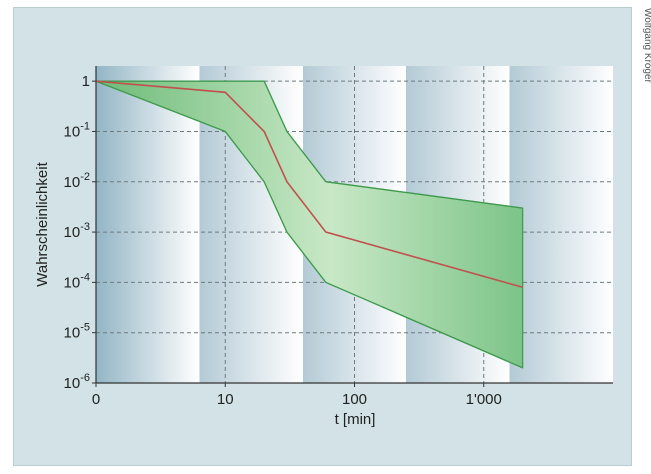 Image resolution: width=651 pixels, height=474 pixels. I want to click on y-axis-title: Wahrscheinlichkeit, so click(42, 223).